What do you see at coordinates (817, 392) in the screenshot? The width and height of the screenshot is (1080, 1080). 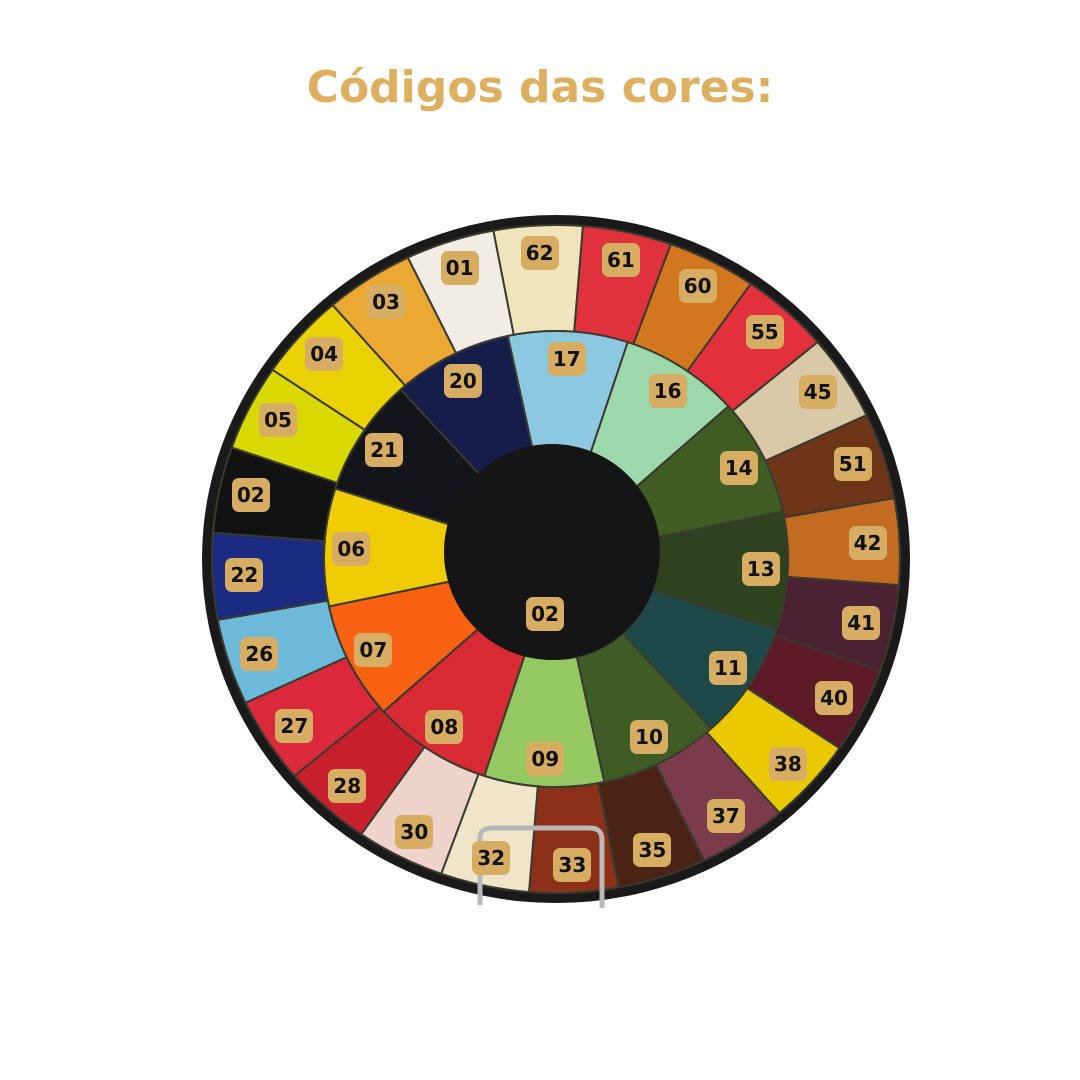 I see `color-code-label: 45` at bounding box center [817, 392].